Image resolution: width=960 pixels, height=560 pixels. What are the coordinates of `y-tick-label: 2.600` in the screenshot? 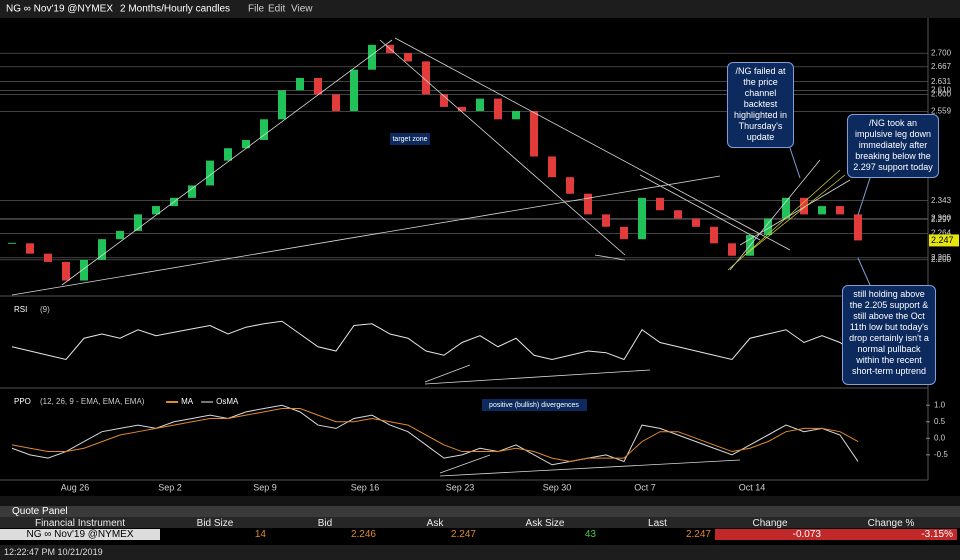 It's located at (941, 94).